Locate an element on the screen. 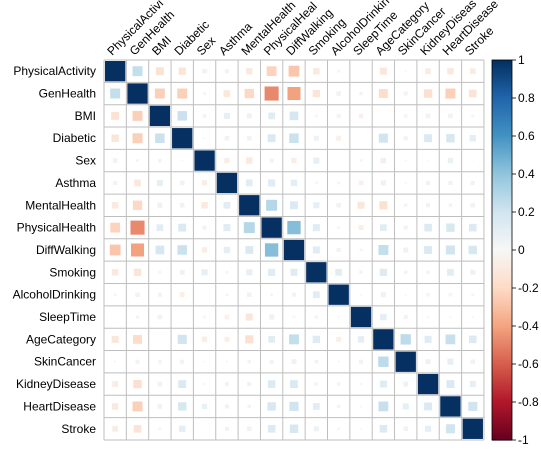 This screenshot has height=450, width=541. corr-cell-Diabetic-PhysicalHealth is located at coordinates (271, 138).